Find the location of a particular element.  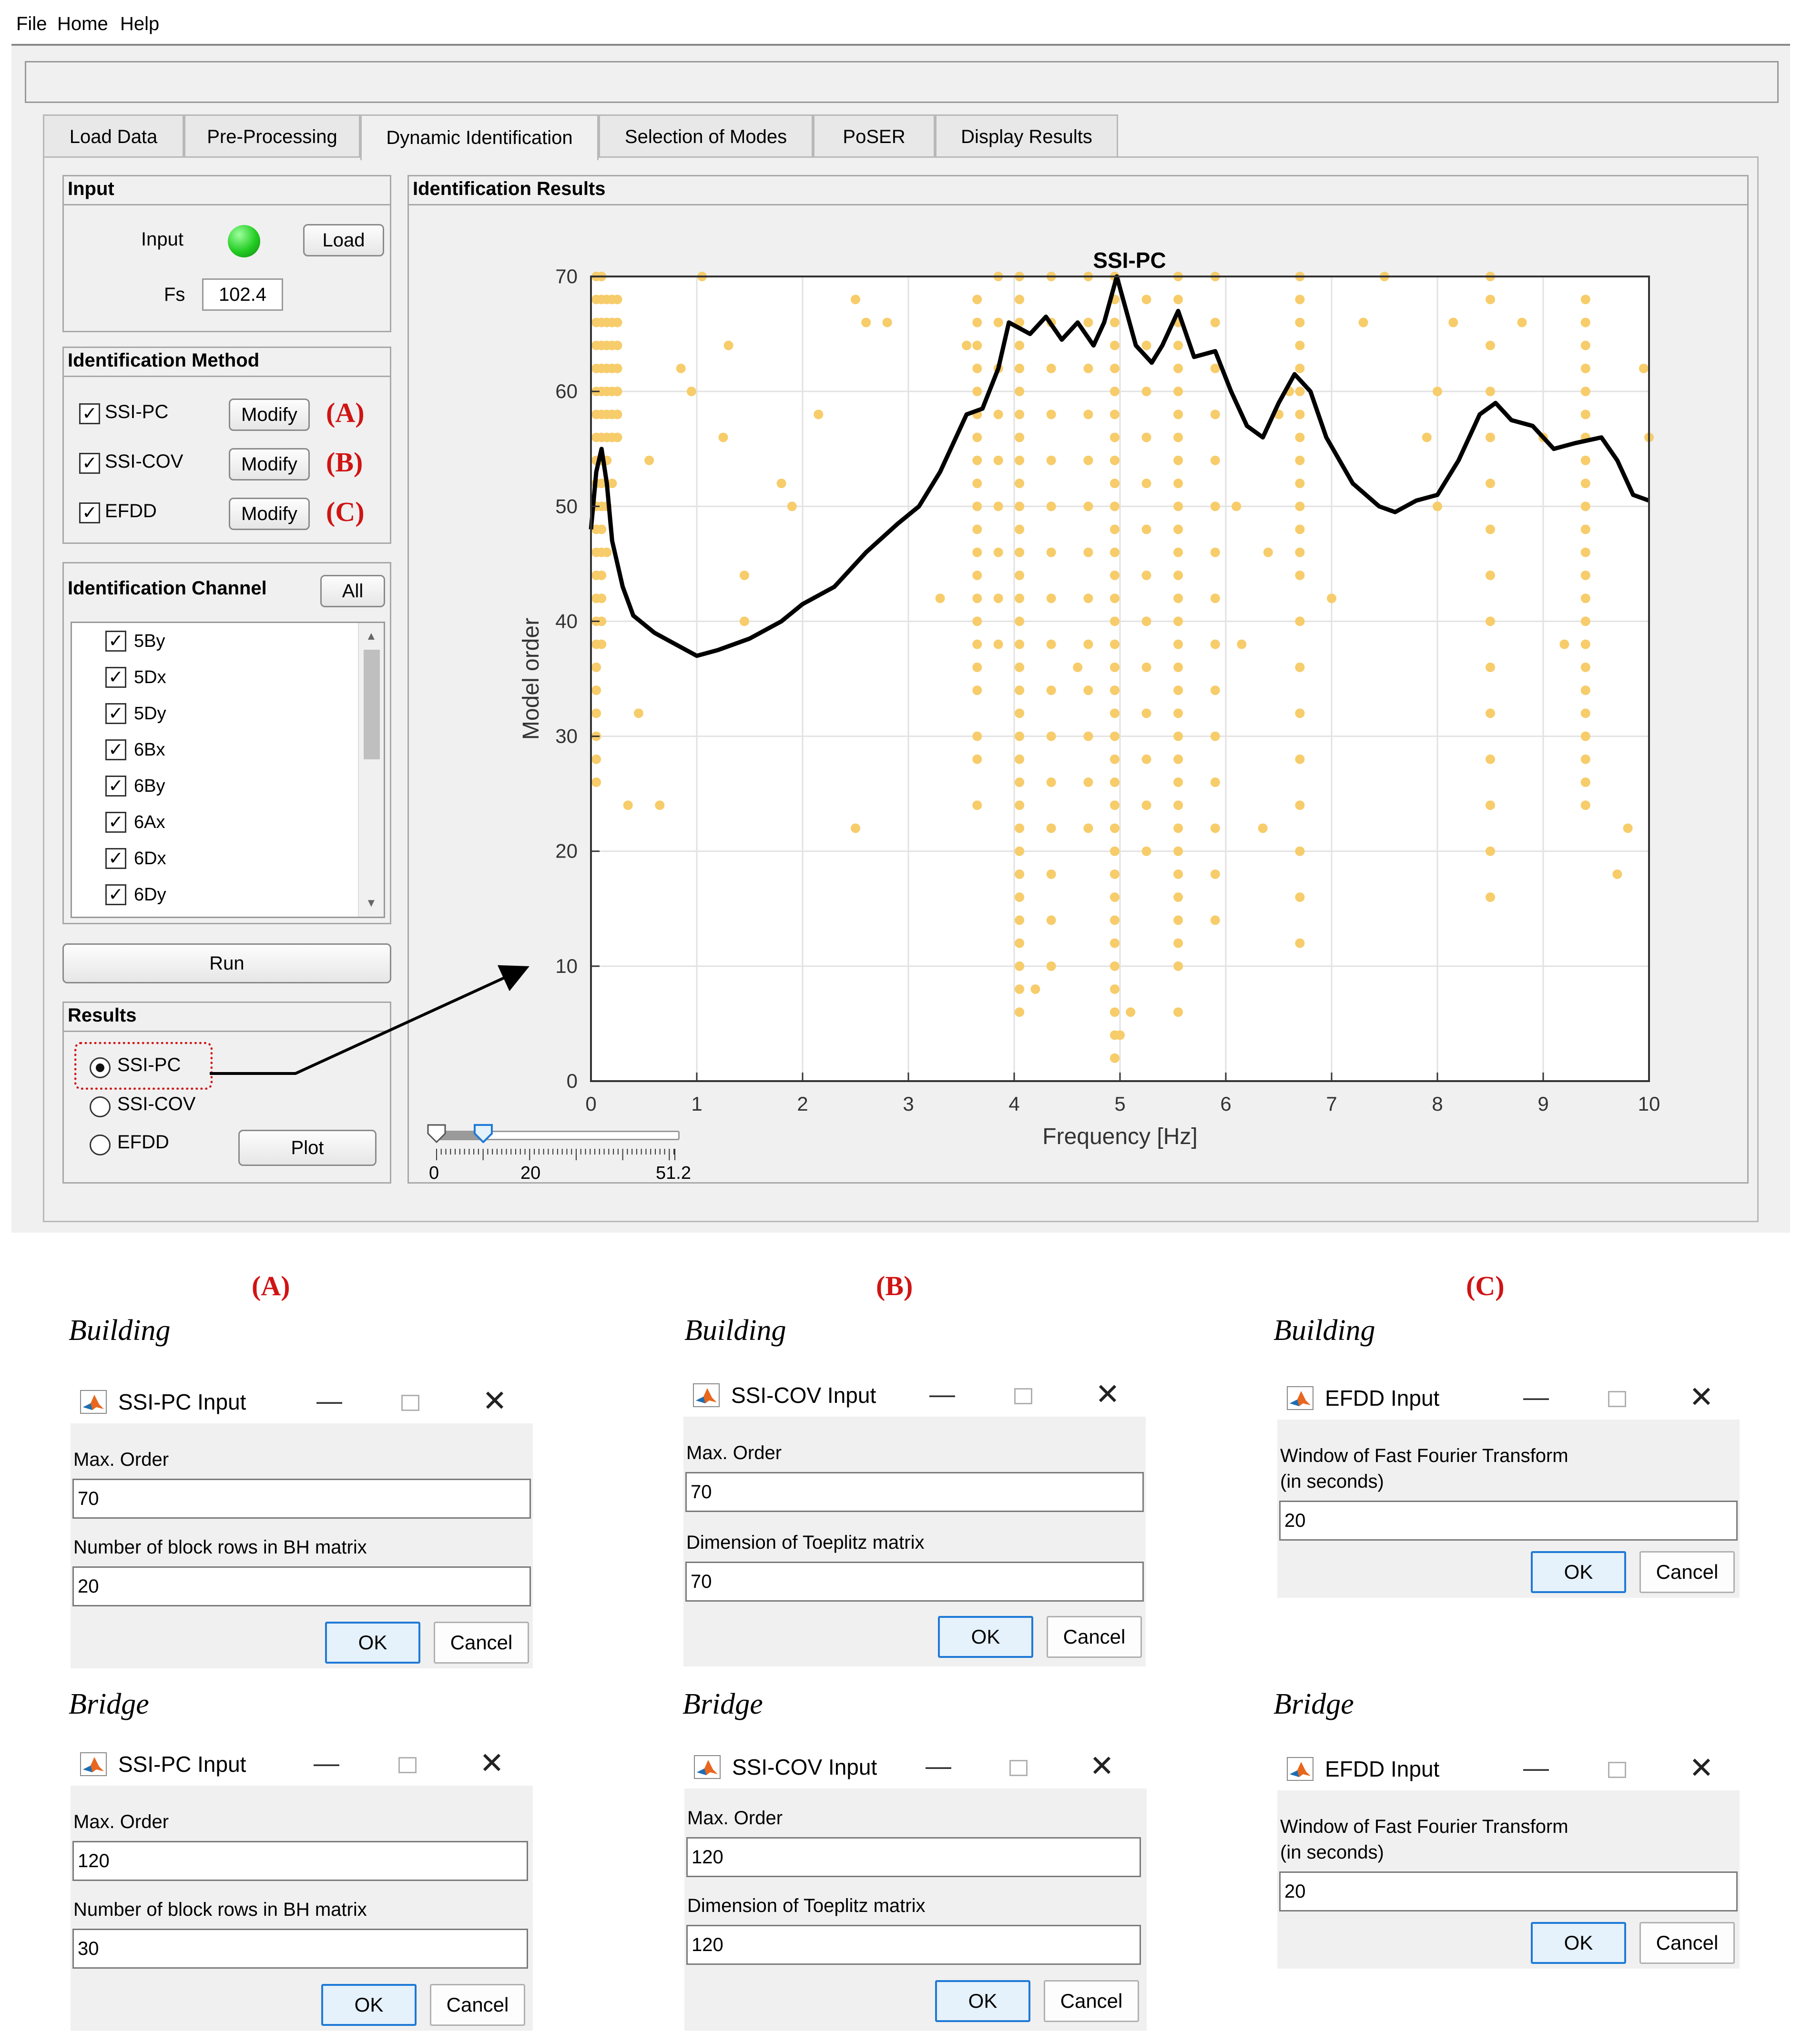

list-item: ✓ 5By is located at coordinates (135, 641).